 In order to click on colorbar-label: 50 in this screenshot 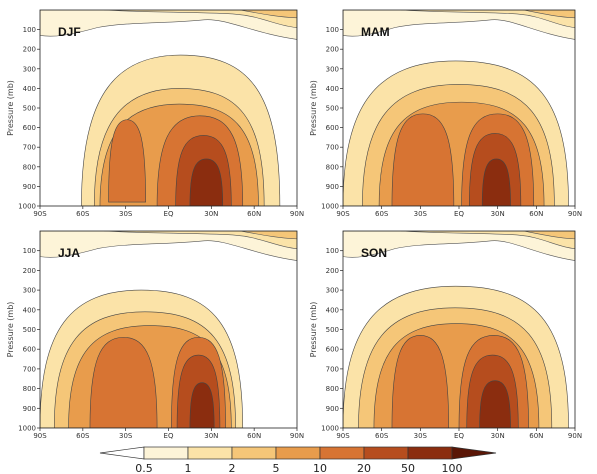, I will do `click(408, 468)`.